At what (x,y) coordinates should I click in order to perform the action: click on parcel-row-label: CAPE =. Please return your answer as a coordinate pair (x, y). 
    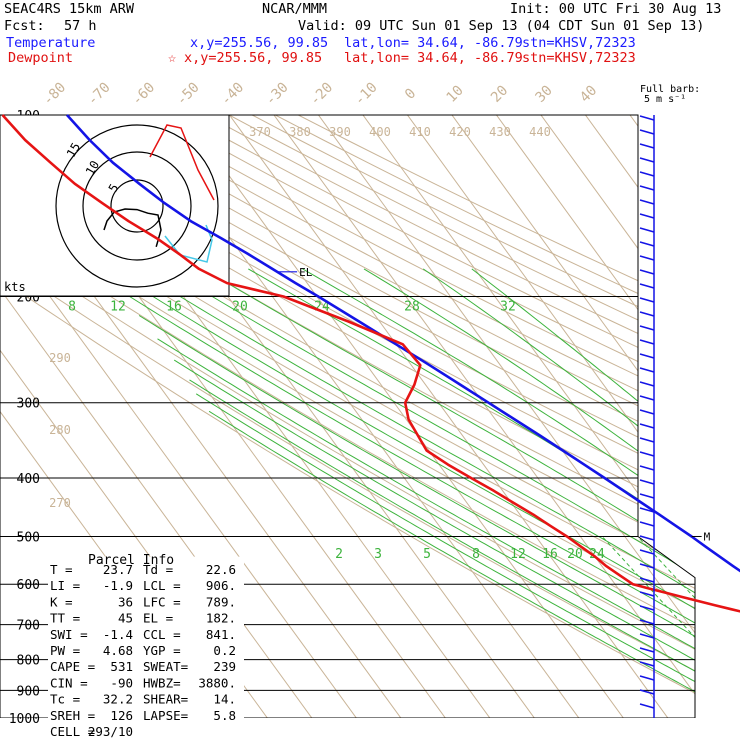
    Looking at the image, I should click on (72, 666).